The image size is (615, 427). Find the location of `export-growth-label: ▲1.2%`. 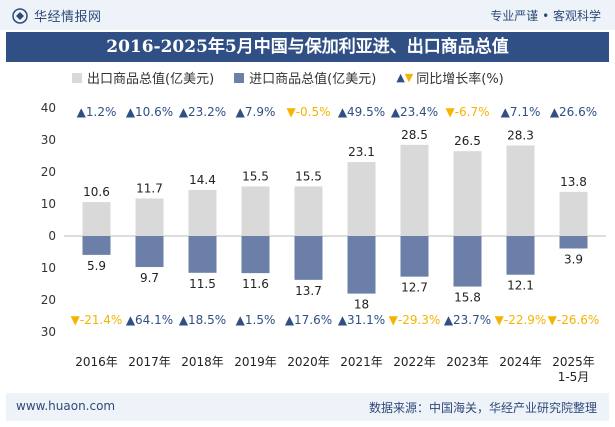

export-growth-label: ▲1.2% is located at coordinates (97, 112).